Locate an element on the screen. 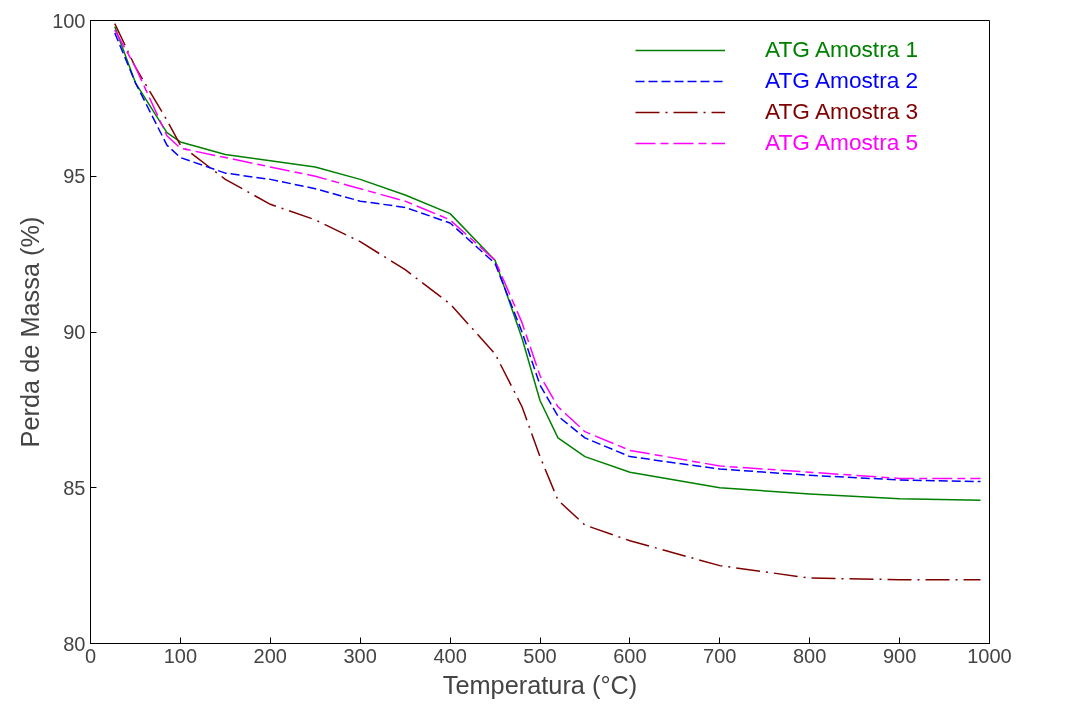  x-tick-label: 600 is located at coordinates (630, 655).